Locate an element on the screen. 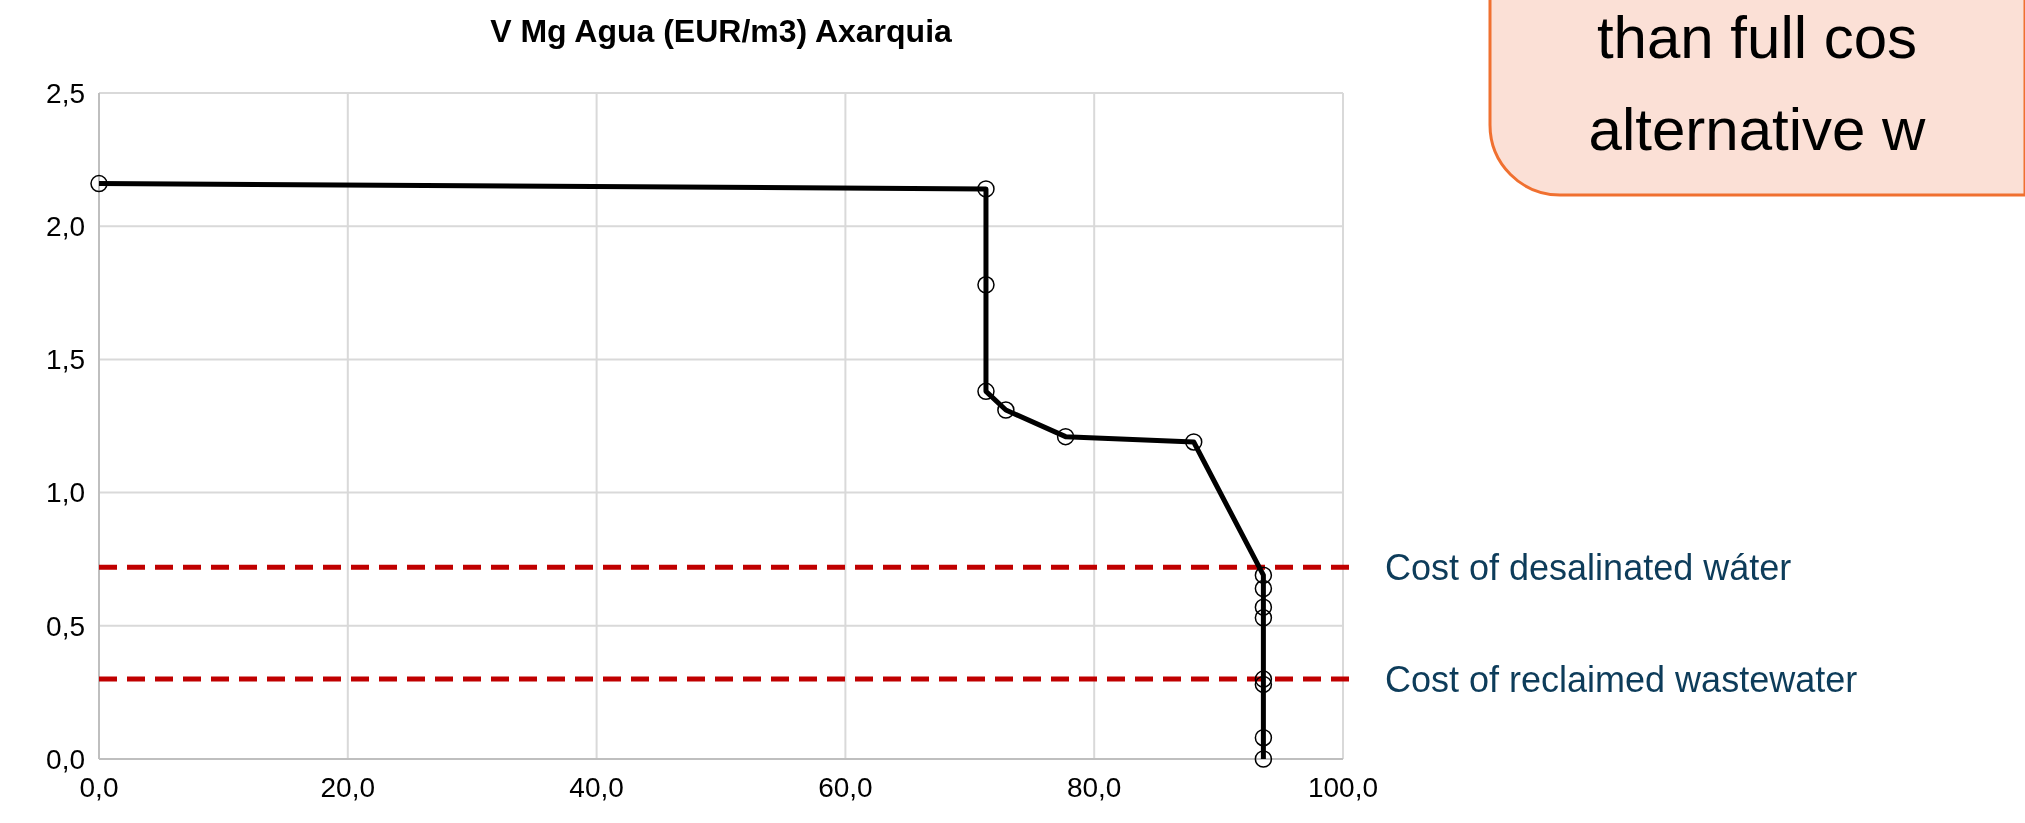 This screenshot has height=823, width=2025. x-tick-label: 60,0 is located at coordinates (845, 787).